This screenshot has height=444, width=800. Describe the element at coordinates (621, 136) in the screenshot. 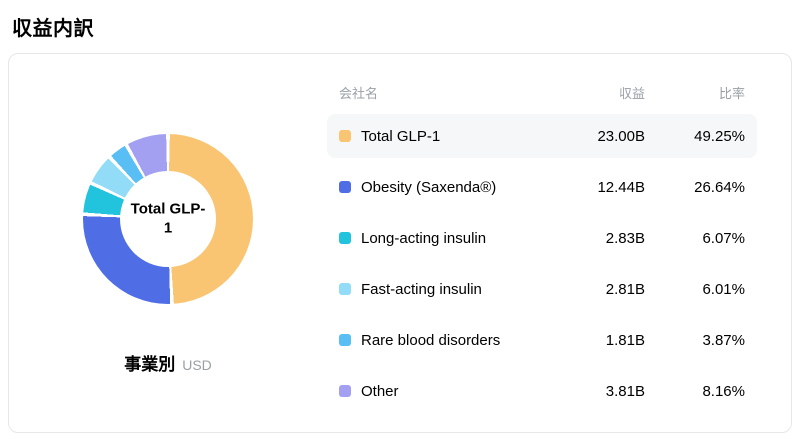

I see `row-revenue: 23.00B` at that location.